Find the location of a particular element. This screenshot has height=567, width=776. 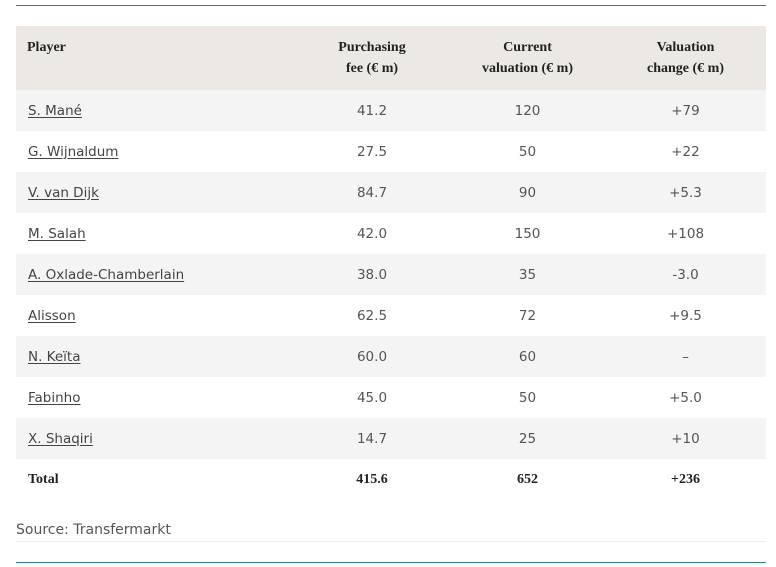

player-link: S. Mané is located at coordinates (55, 110).